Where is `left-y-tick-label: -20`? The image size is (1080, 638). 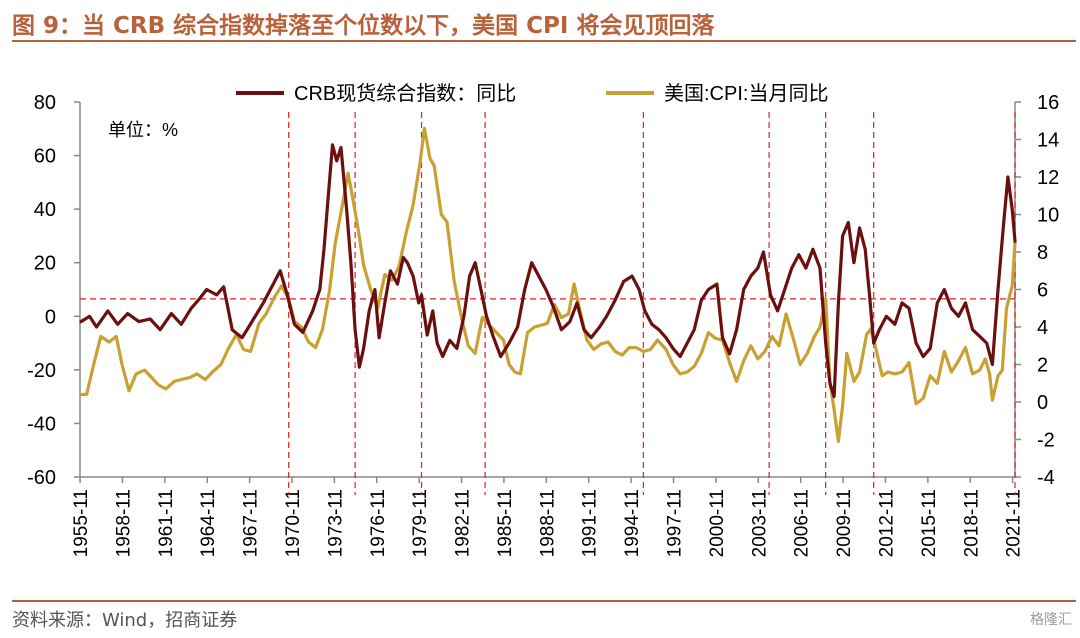
left-y-tick-label: -20 is located at coordinates (41, 371).